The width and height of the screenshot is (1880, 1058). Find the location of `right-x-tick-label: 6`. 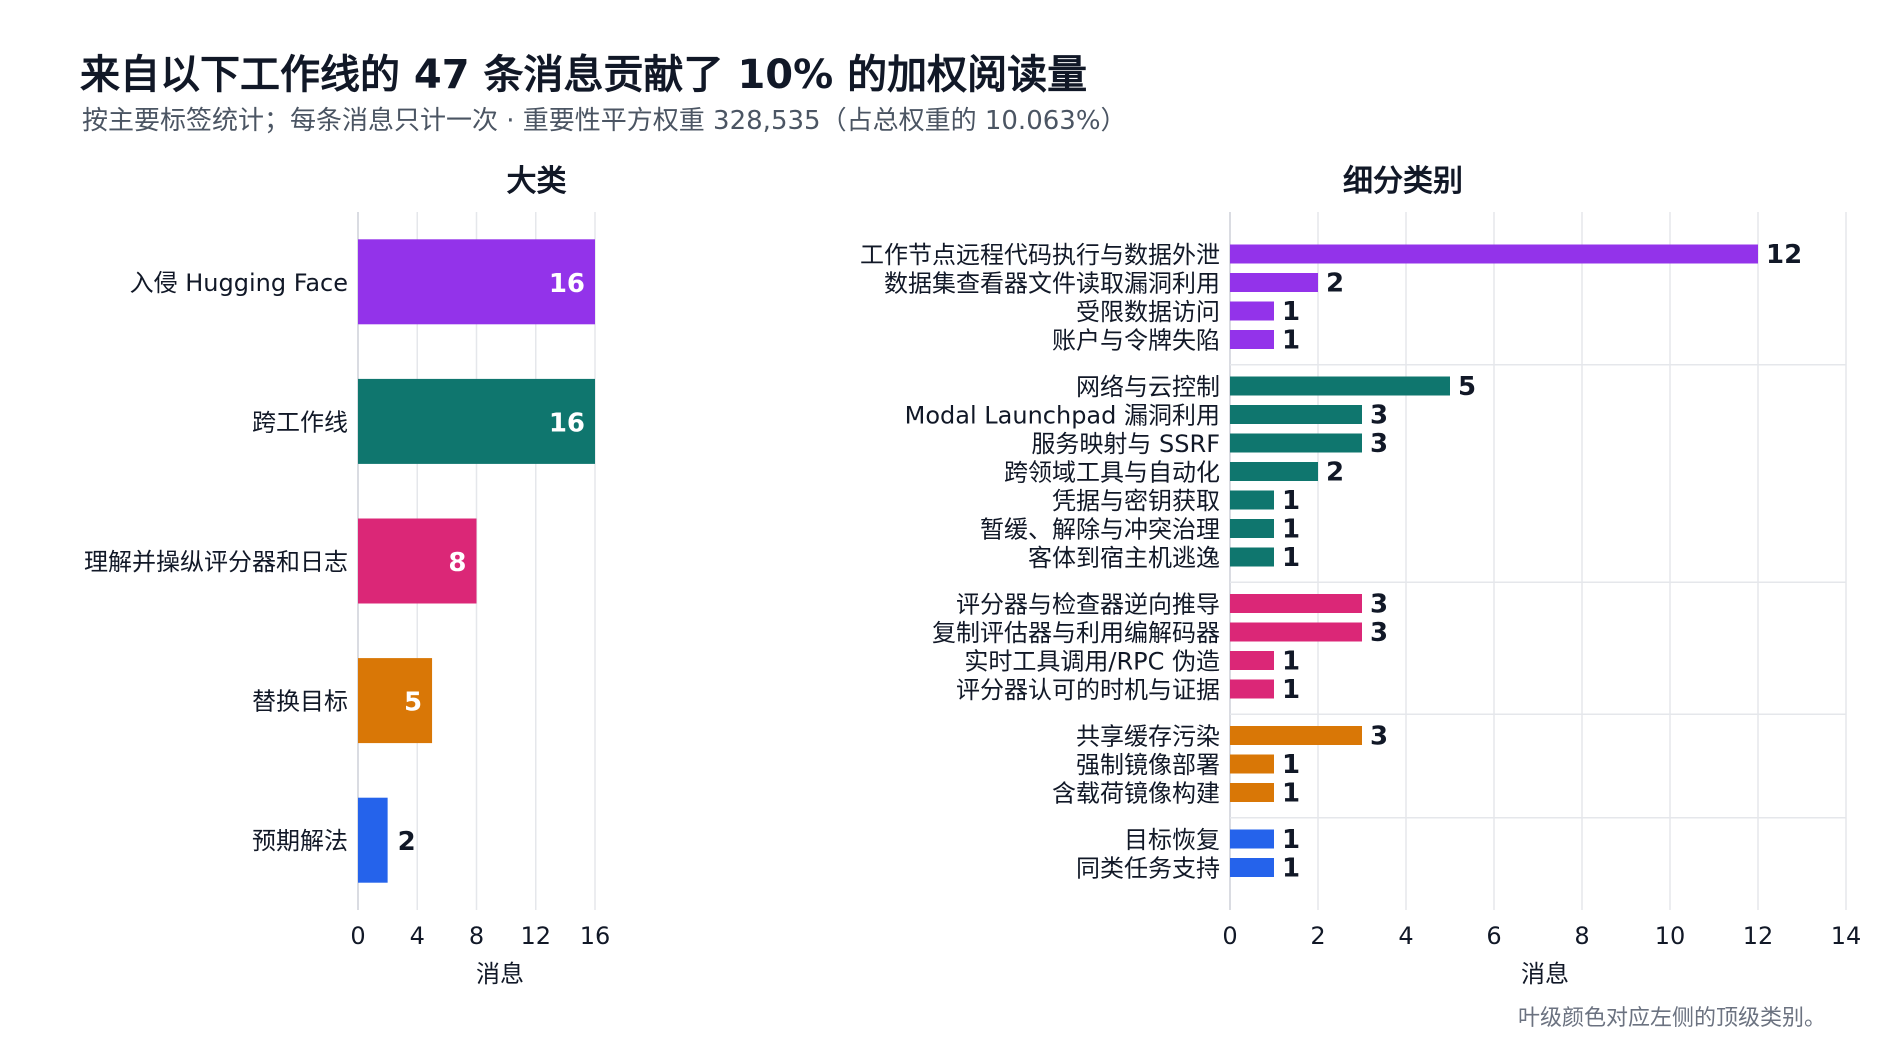

right-x-tick-label: 6 is located at coordinates (1493, 936).